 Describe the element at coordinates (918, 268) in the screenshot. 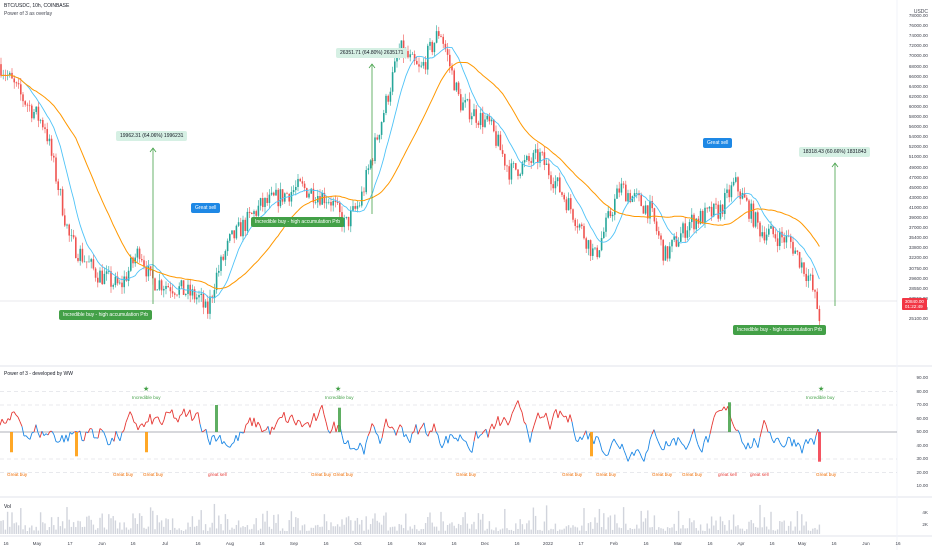

I see `price-axis-tick: 30750.00` at that location.